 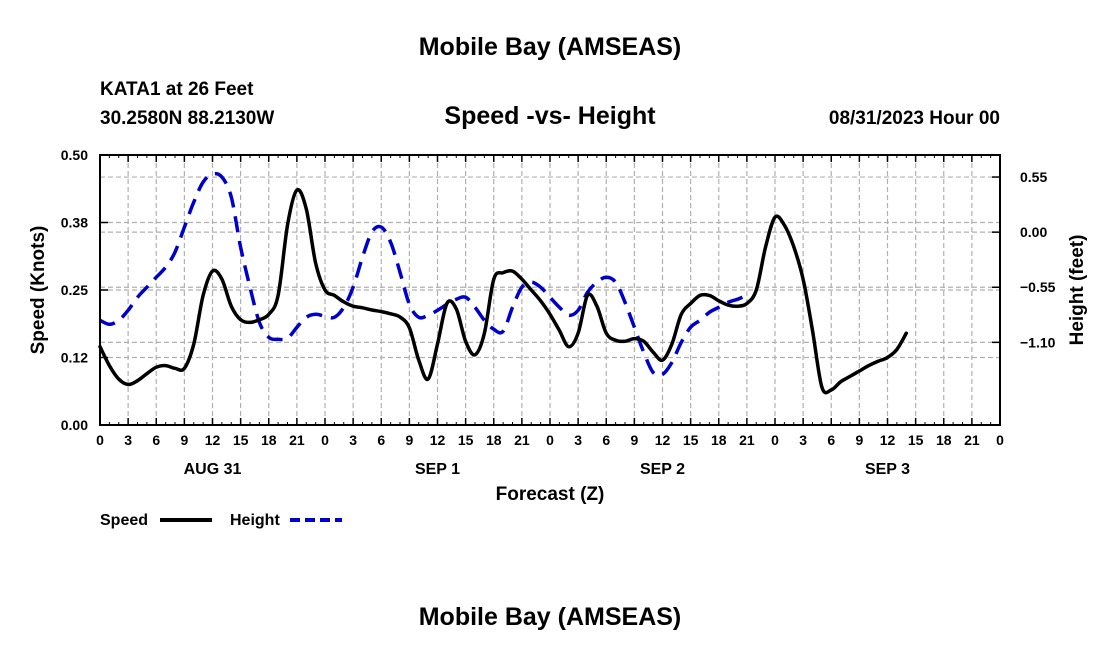 I want to click on station-label: KATA1 at 26 Feet, so click(x=177, y=89).